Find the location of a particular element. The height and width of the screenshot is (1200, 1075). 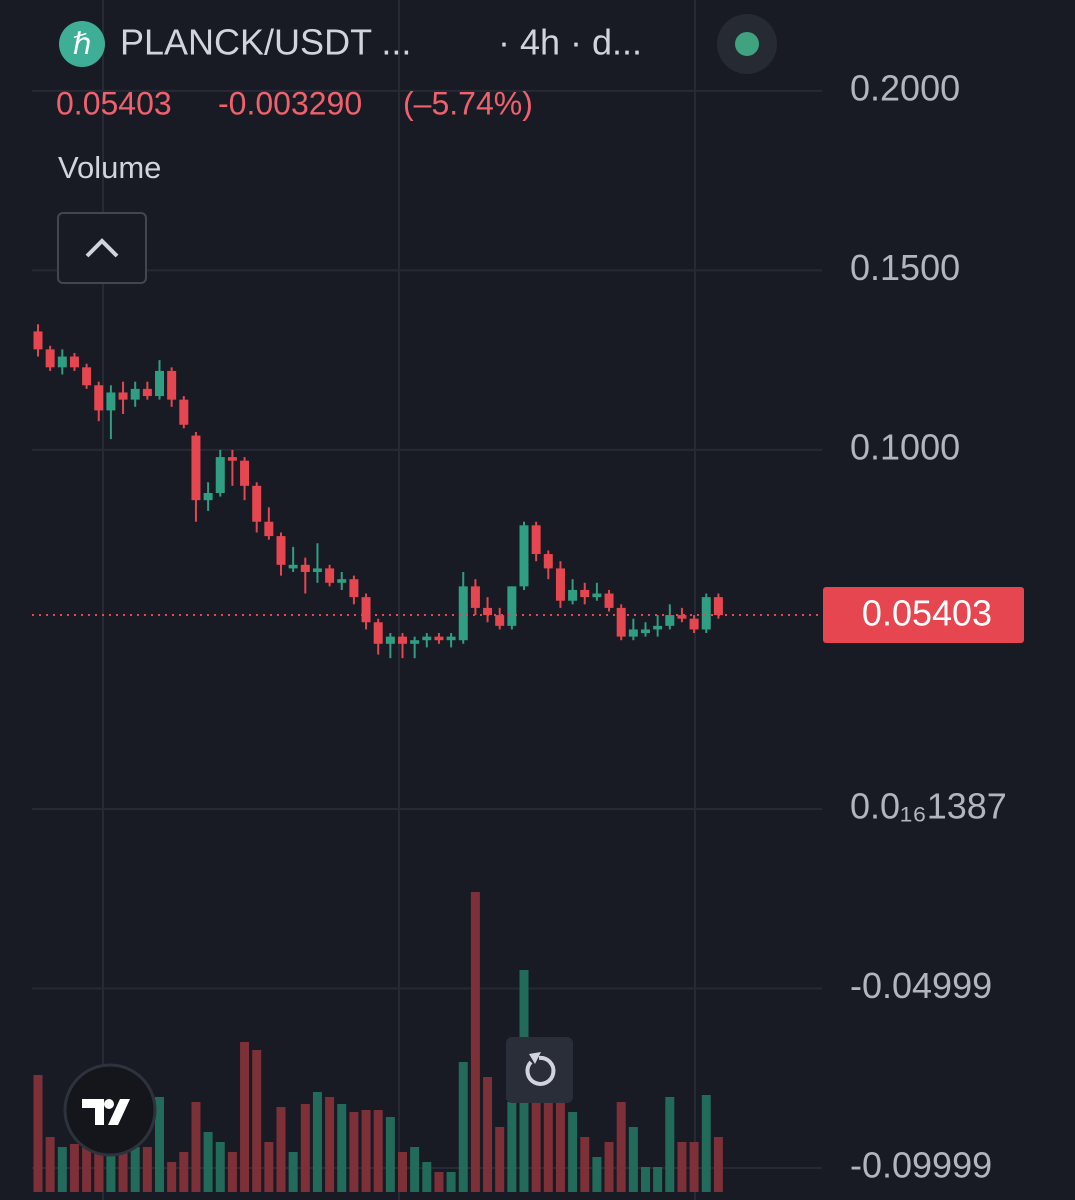

change: -0.003290 is located at coordinates (290, 103).